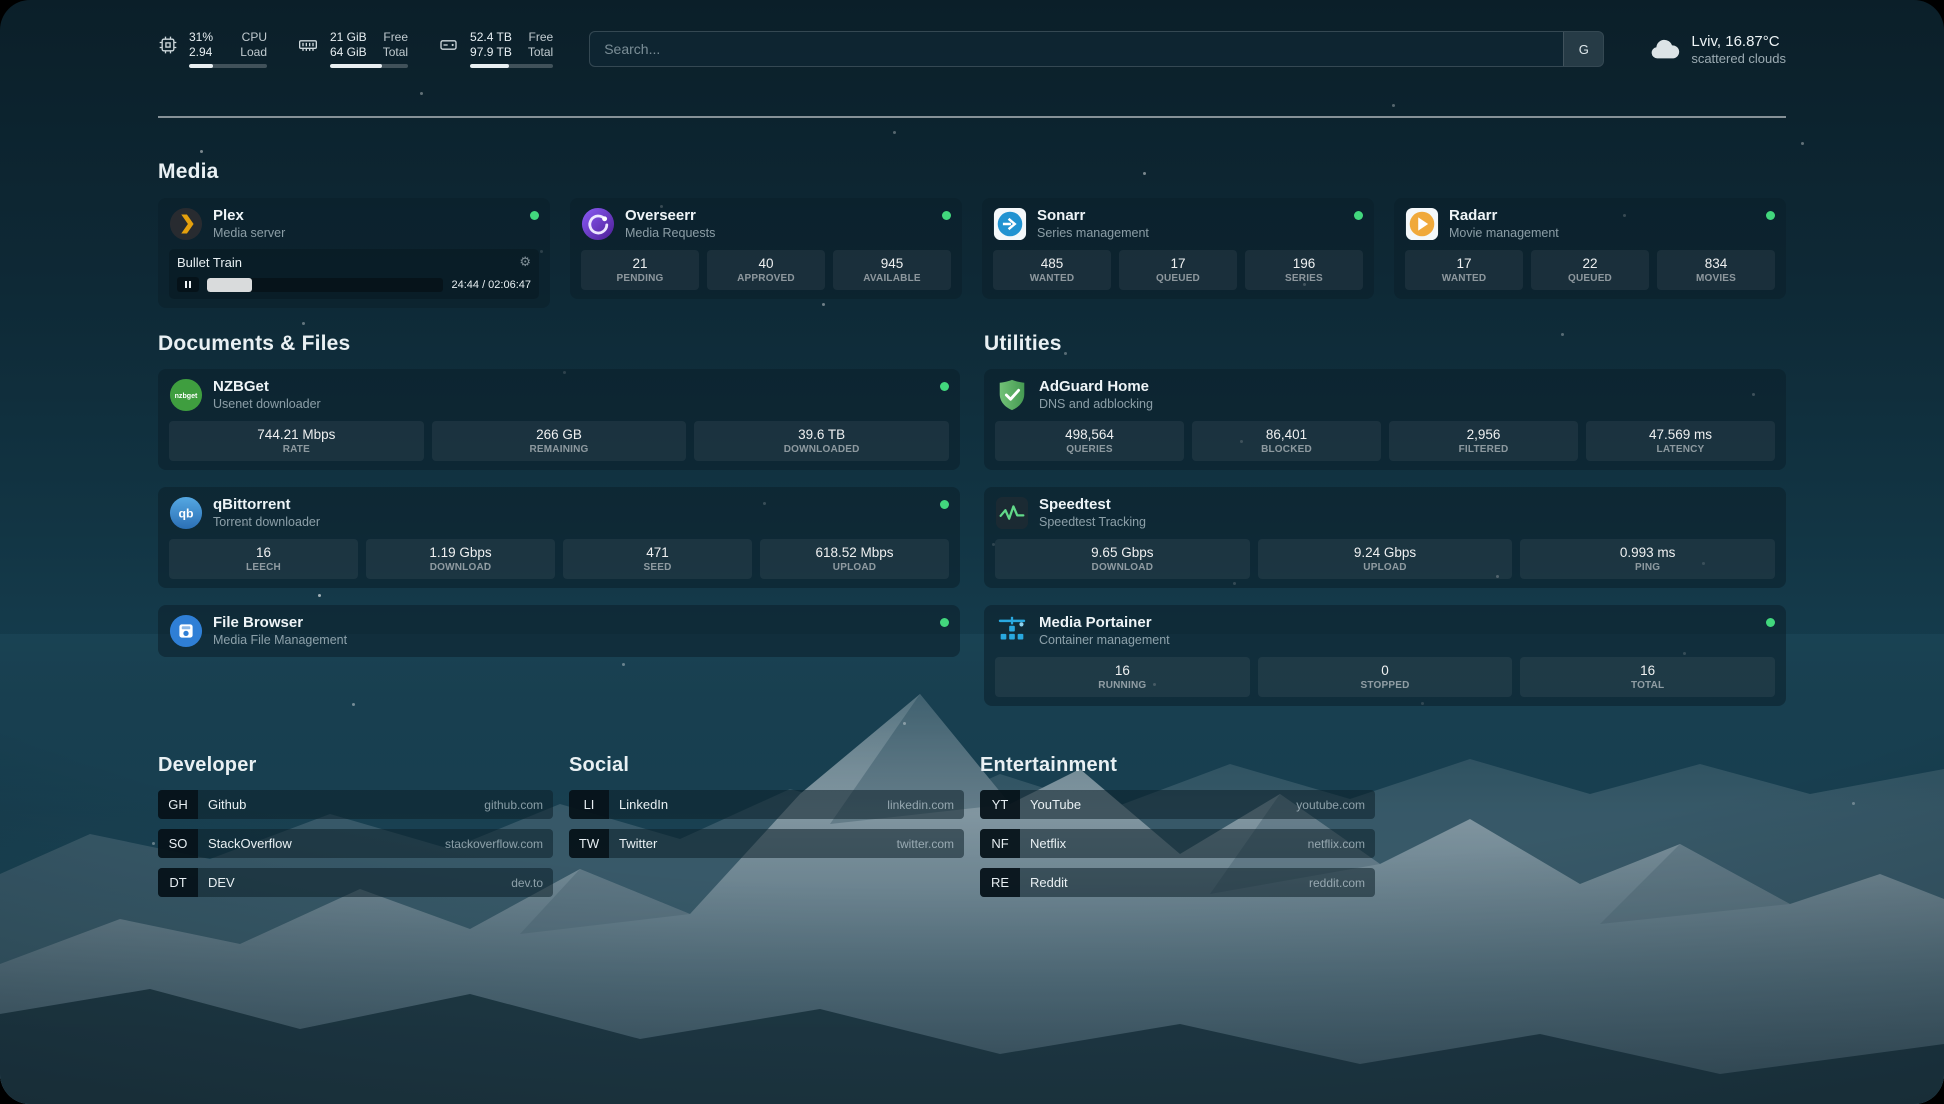  Describe the element at coordinates (1104, 631) in the screenshot. I see `portainer-names: Media Portainer Container management` at that location.